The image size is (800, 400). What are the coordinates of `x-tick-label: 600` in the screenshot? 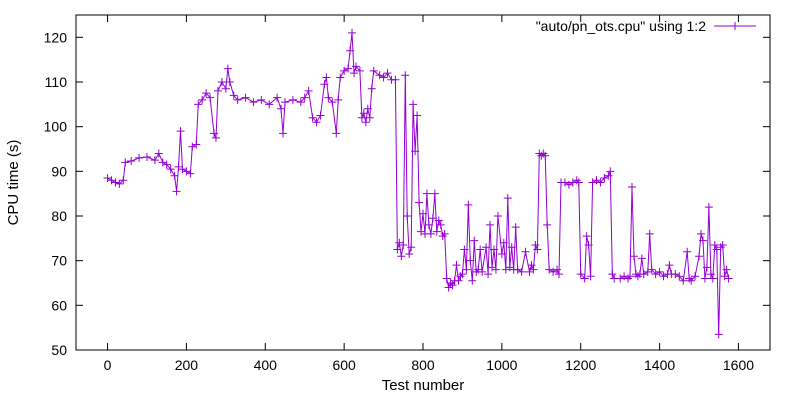 It's located at (344, 365).